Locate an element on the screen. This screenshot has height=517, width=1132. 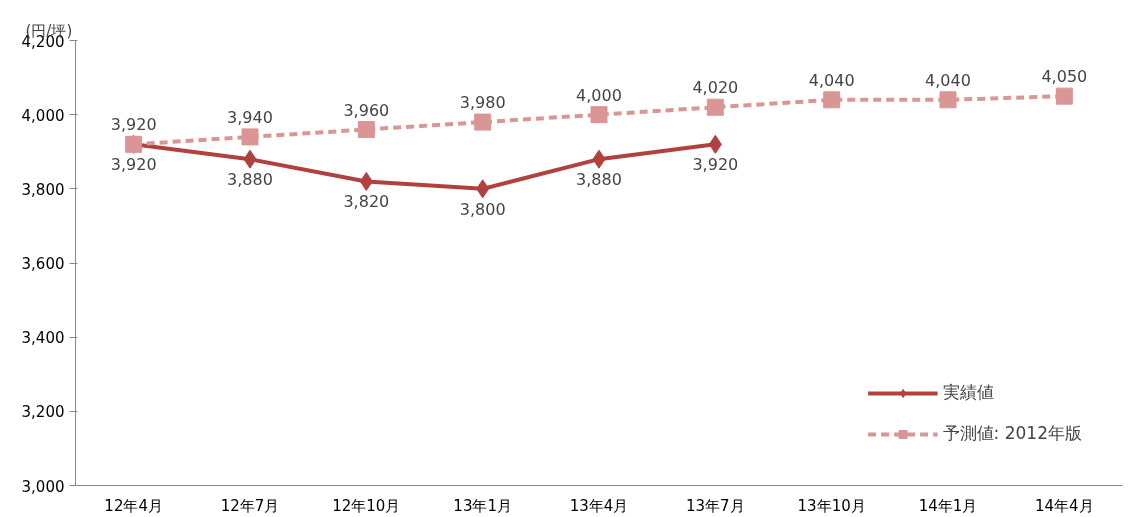
legend-label: 実績値 is located at coordinates (968, 392).